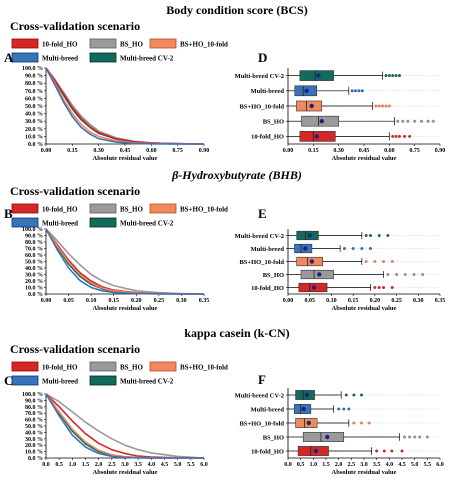  Describe the element at coordinates (165, 465) in the screenshot. I see `x-tick-label: 4.5` at that location.